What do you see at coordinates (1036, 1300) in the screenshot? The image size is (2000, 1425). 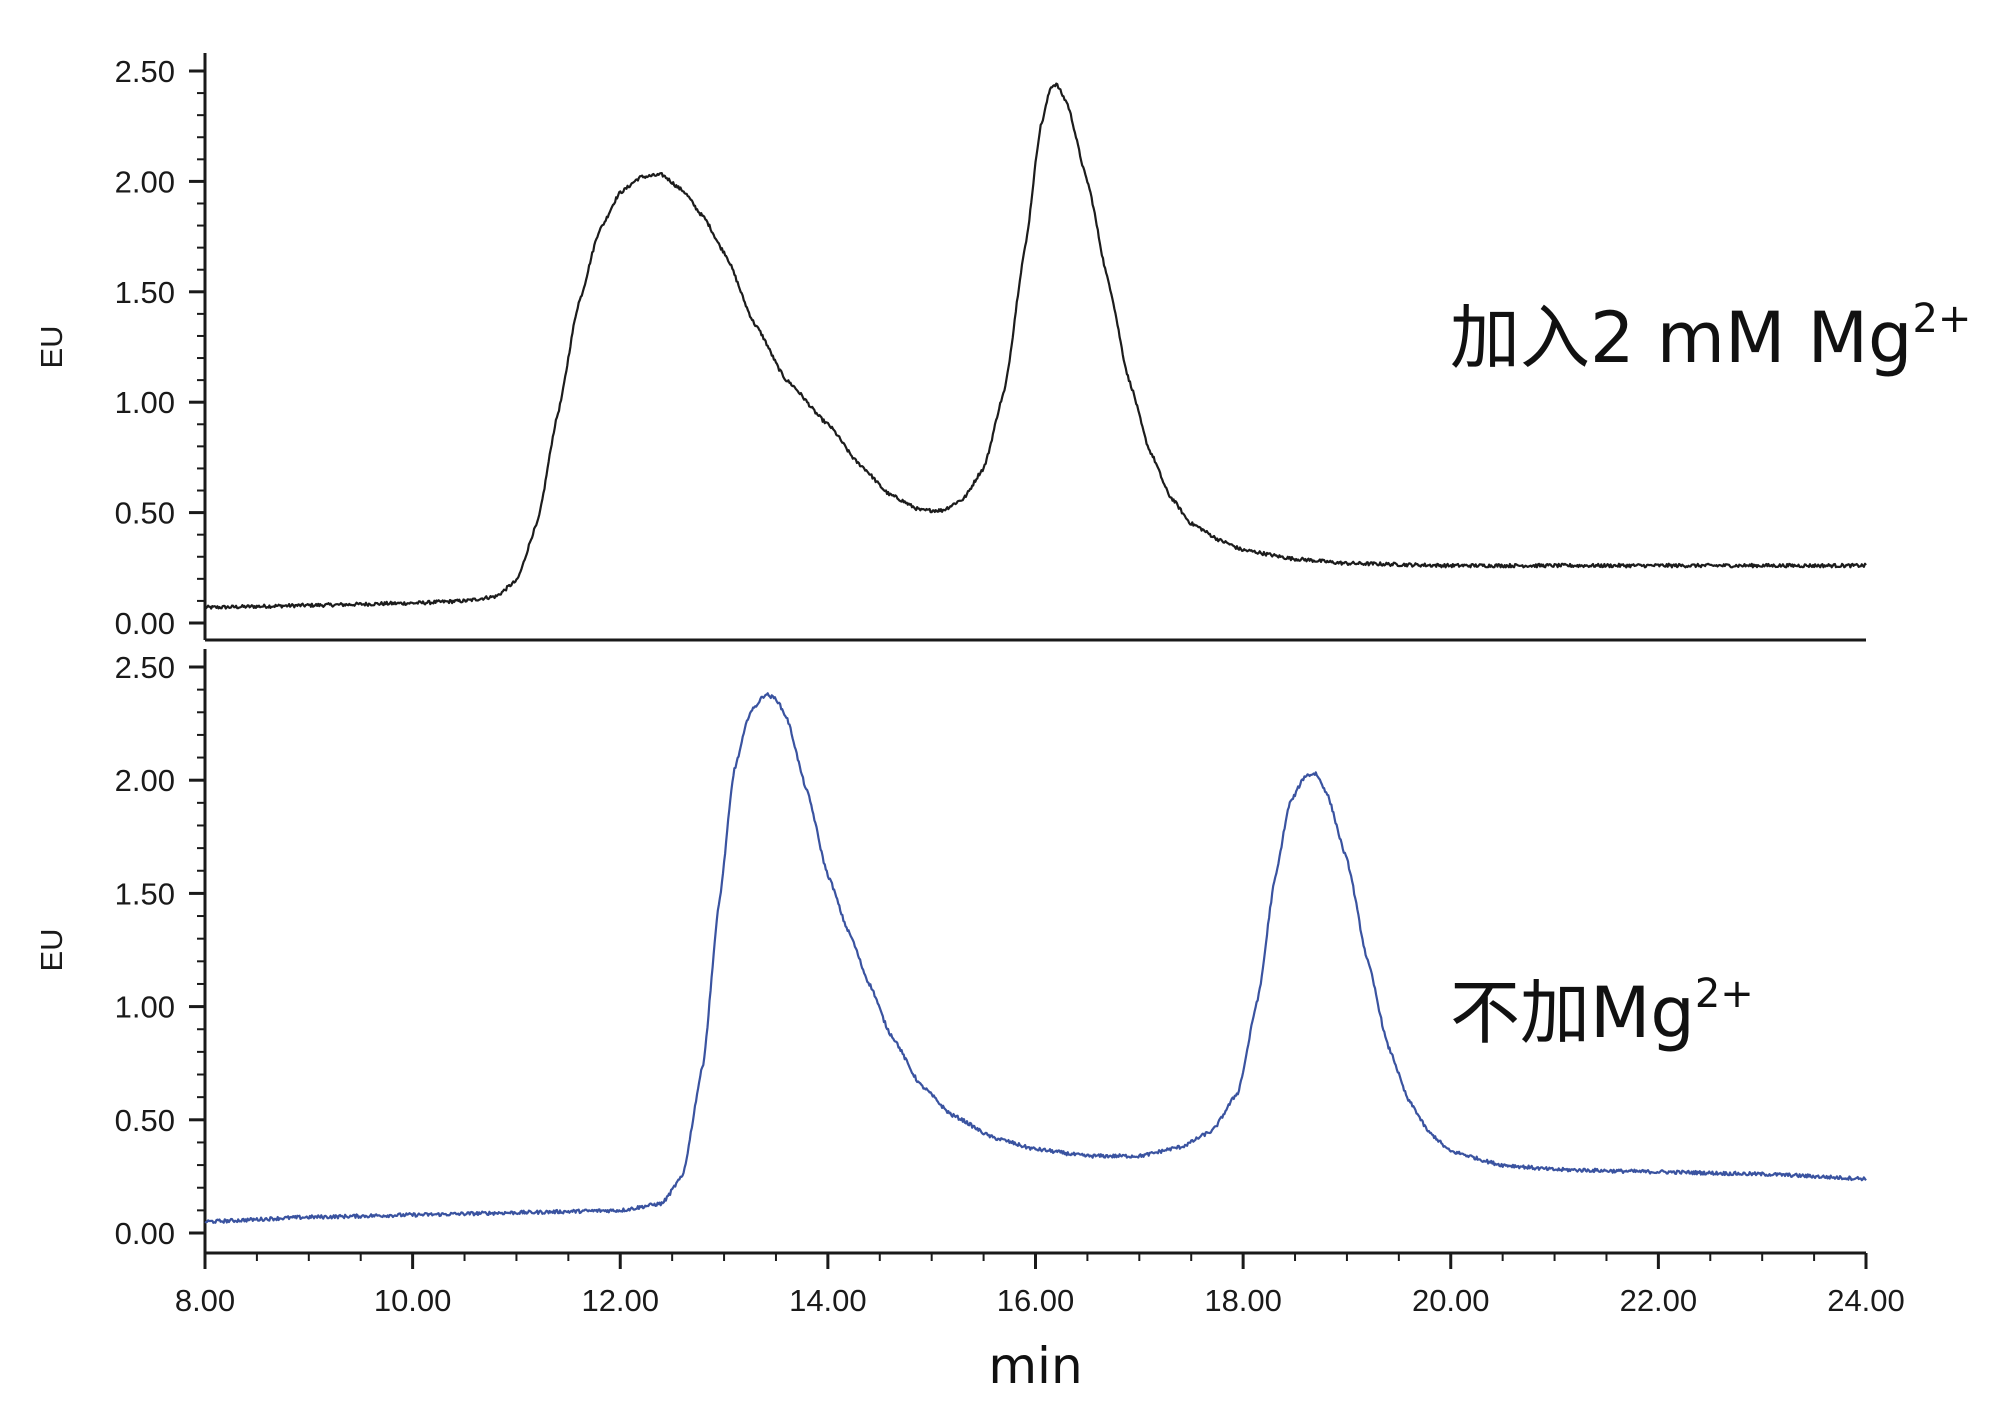 I see `x-tick-label: 16.00` at bounding box center [1036, 1300].